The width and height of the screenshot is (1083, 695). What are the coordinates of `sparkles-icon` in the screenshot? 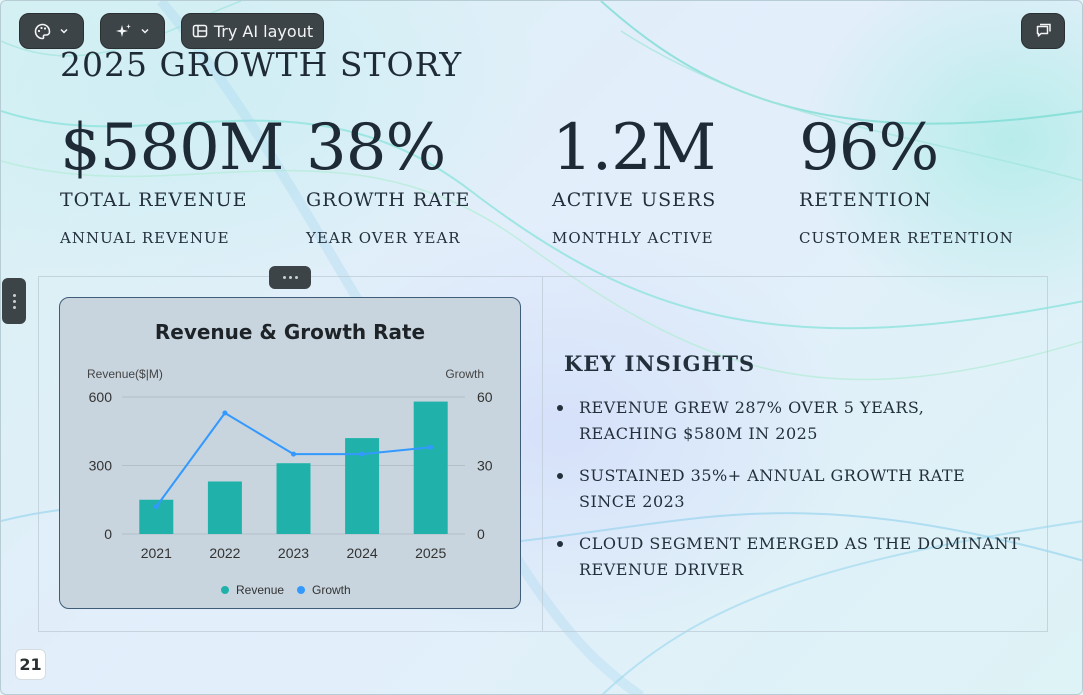 It's located at (123, 31).